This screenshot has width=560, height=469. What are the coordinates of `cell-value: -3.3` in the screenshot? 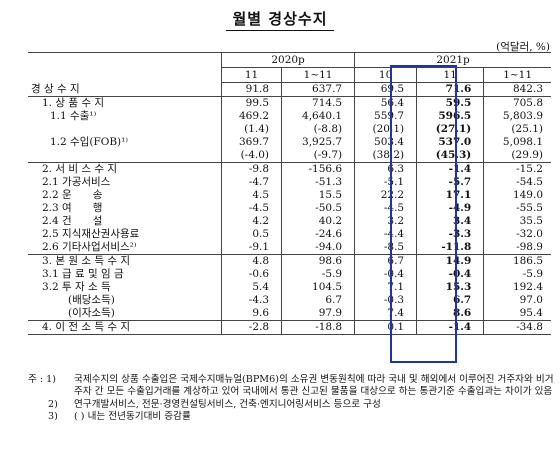 It's located at (450, 234).